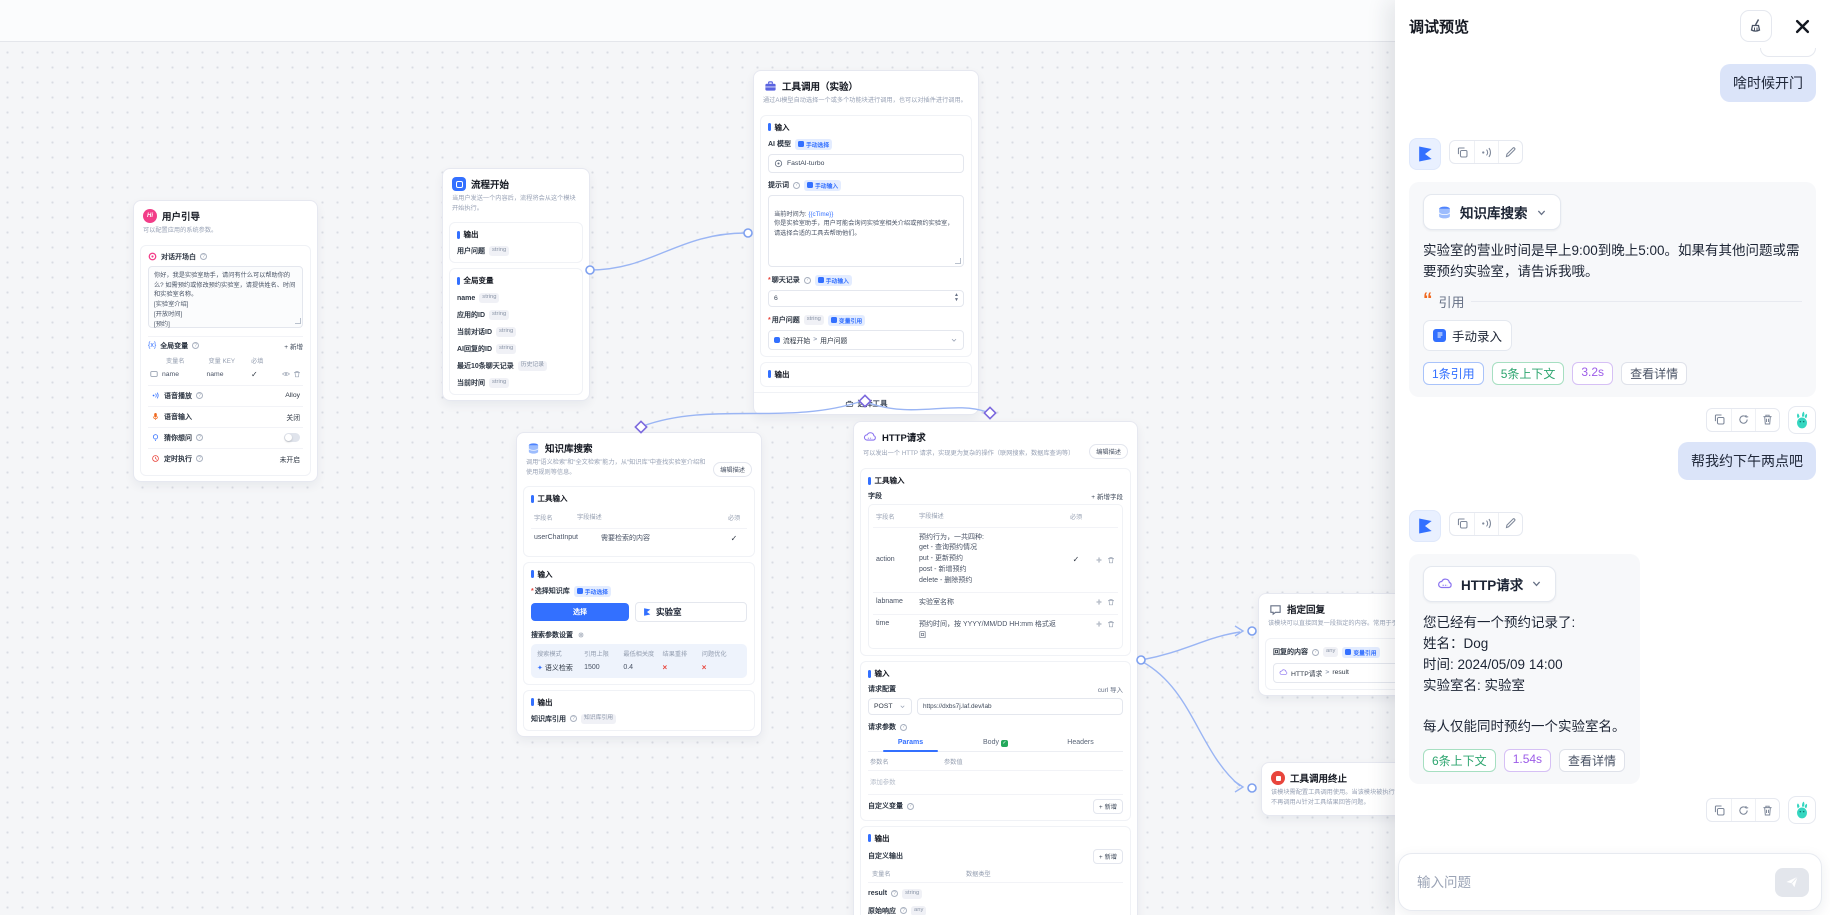  Describe the element at coordinates (1080, 743) in the screenshot. I see `tab-headers: Headers` at that location.